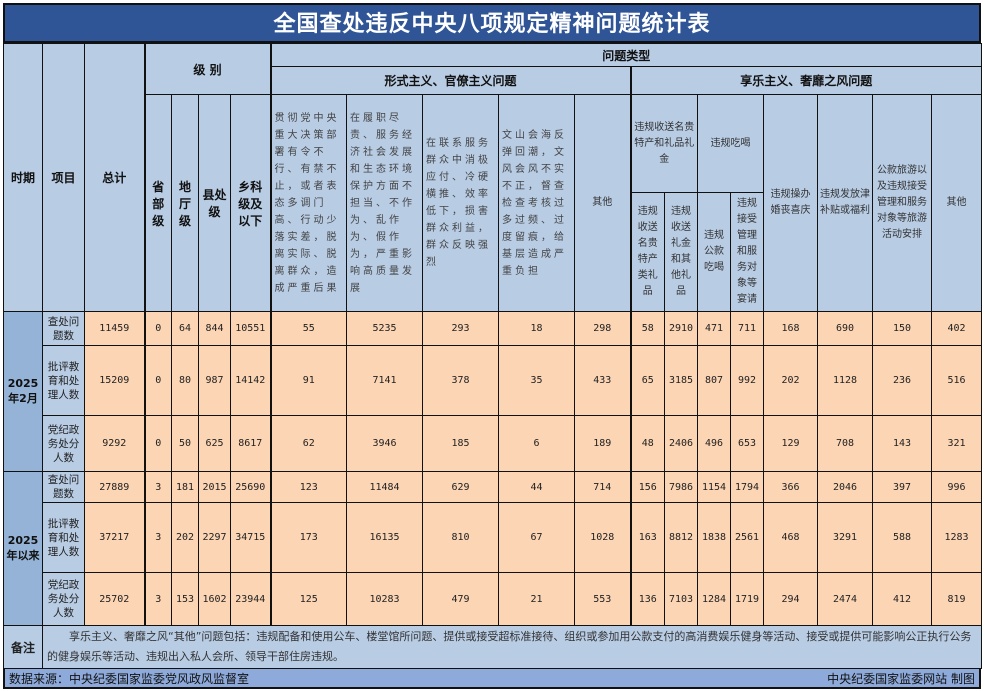 The image size is (985, 691). What do you see at coordinates (790, 443) in the screenshot?
I see `value-cell: 129` at bounding box center [790, 443].